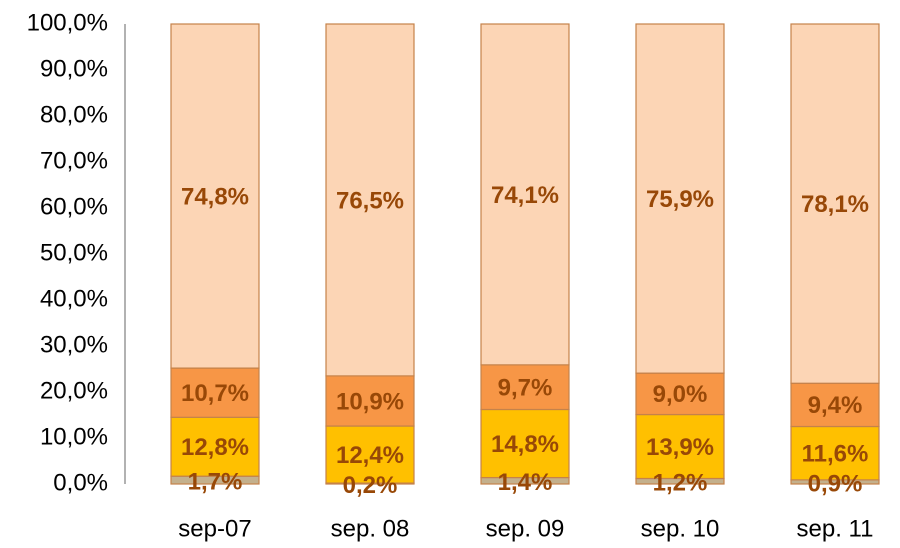 The height and width of the screenshot is (548, 900). What do you see at coordinates (67, 22) in the screenshot?
I see `y-tick-label: 100,0%` at bounding box center [67, 22].